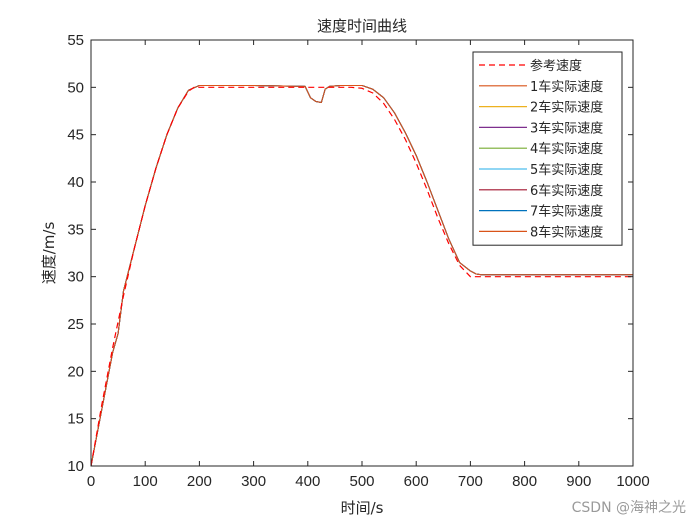 Image resolution: width=700 pixels, height=525 pixels. I want to click on x-tick-label: 600, so click(416, 481).